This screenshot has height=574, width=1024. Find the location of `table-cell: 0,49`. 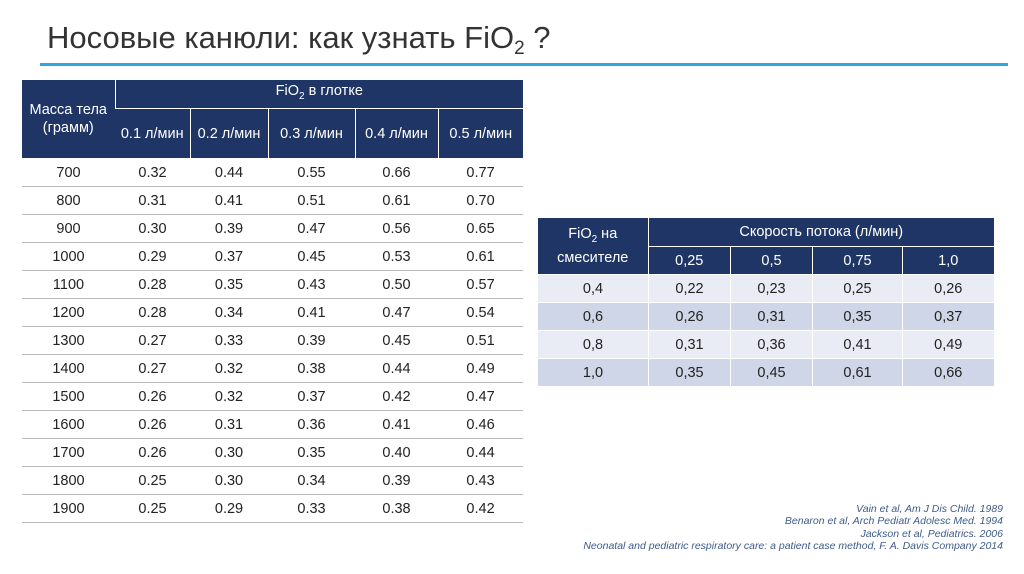

table-cell: 0,49 is located at coordinates (947, 344).